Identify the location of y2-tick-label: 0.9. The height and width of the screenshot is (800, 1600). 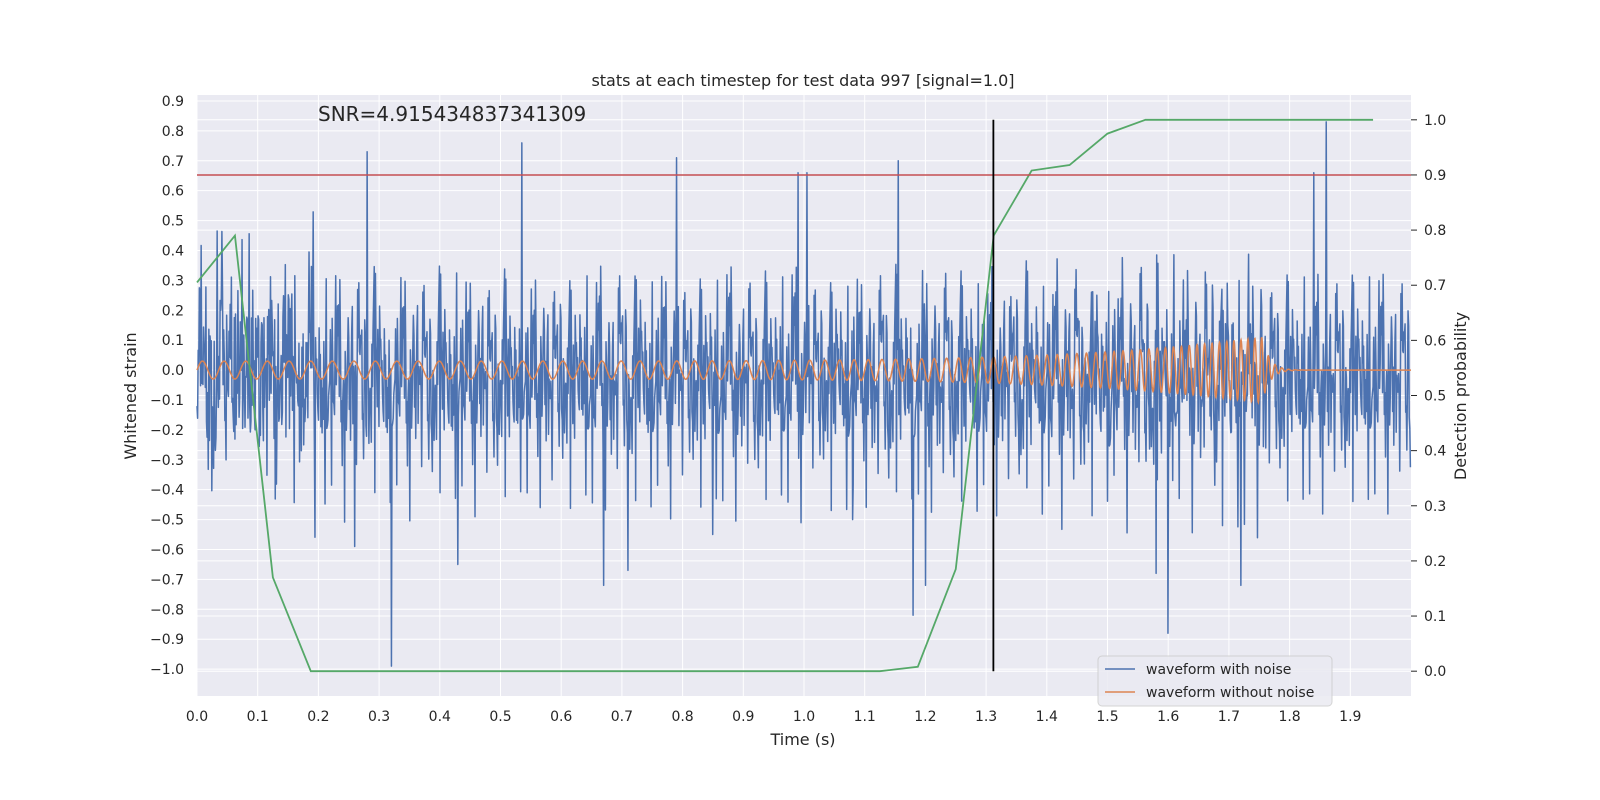
(1435, 176).